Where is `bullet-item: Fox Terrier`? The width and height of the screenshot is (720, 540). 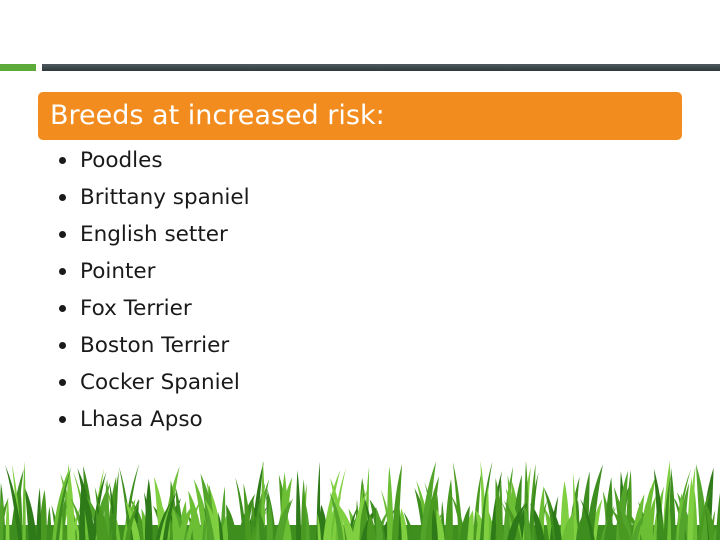
bullet-item: Fox Terrier is located at coordinates (125, 308).